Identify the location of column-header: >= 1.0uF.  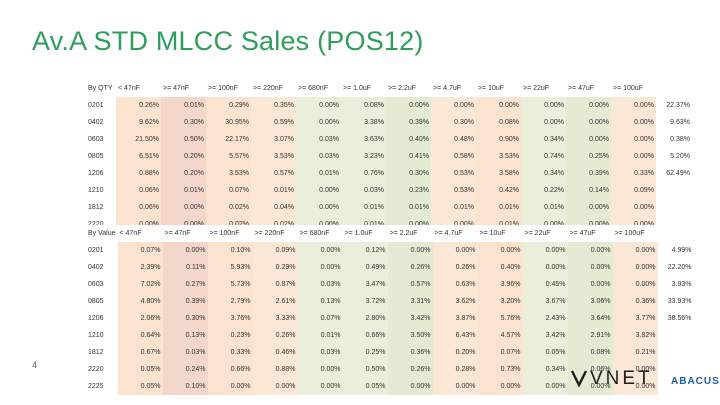
(365, 233).